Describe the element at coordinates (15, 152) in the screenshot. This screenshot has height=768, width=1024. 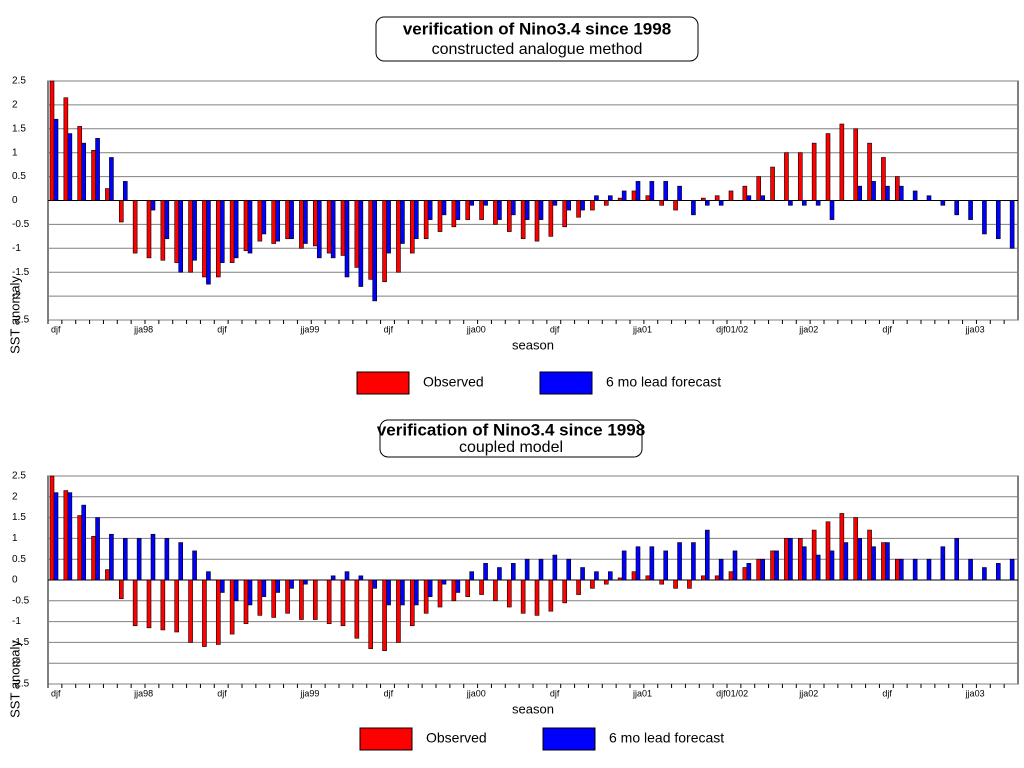
I see `y-tick-label: 1` at that location.